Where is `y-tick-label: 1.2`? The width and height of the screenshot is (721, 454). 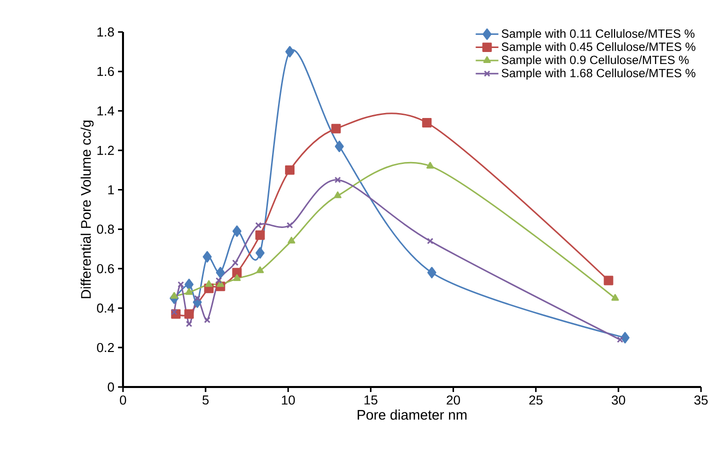 y-tick-label: 1.2 is located at coordinates (105, 150).